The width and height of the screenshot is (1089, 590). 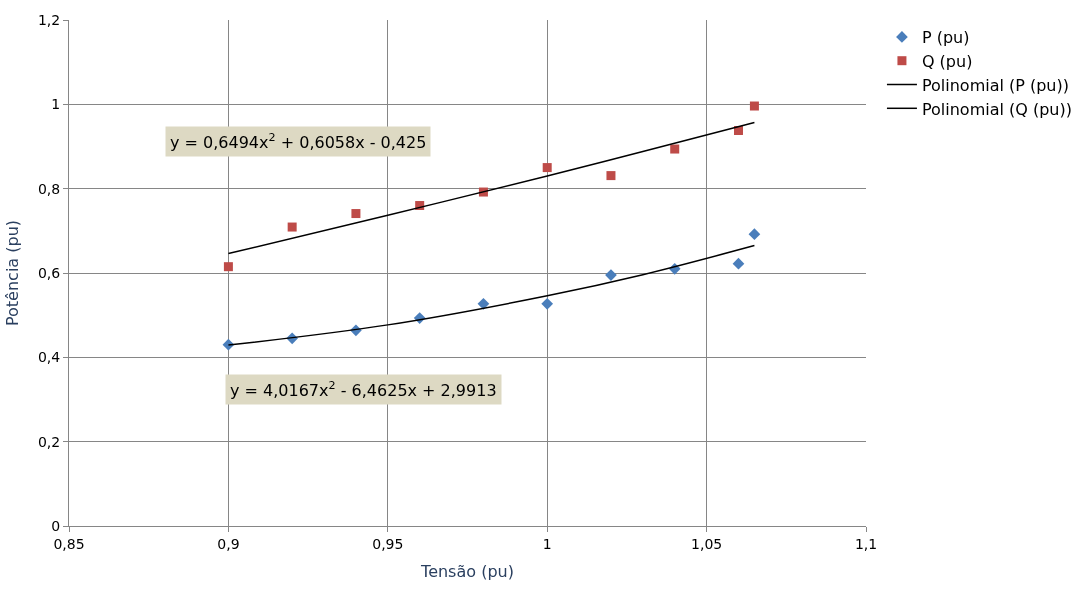 I want to click on y-tick-label: 0,8, so click(x=49, y=188).